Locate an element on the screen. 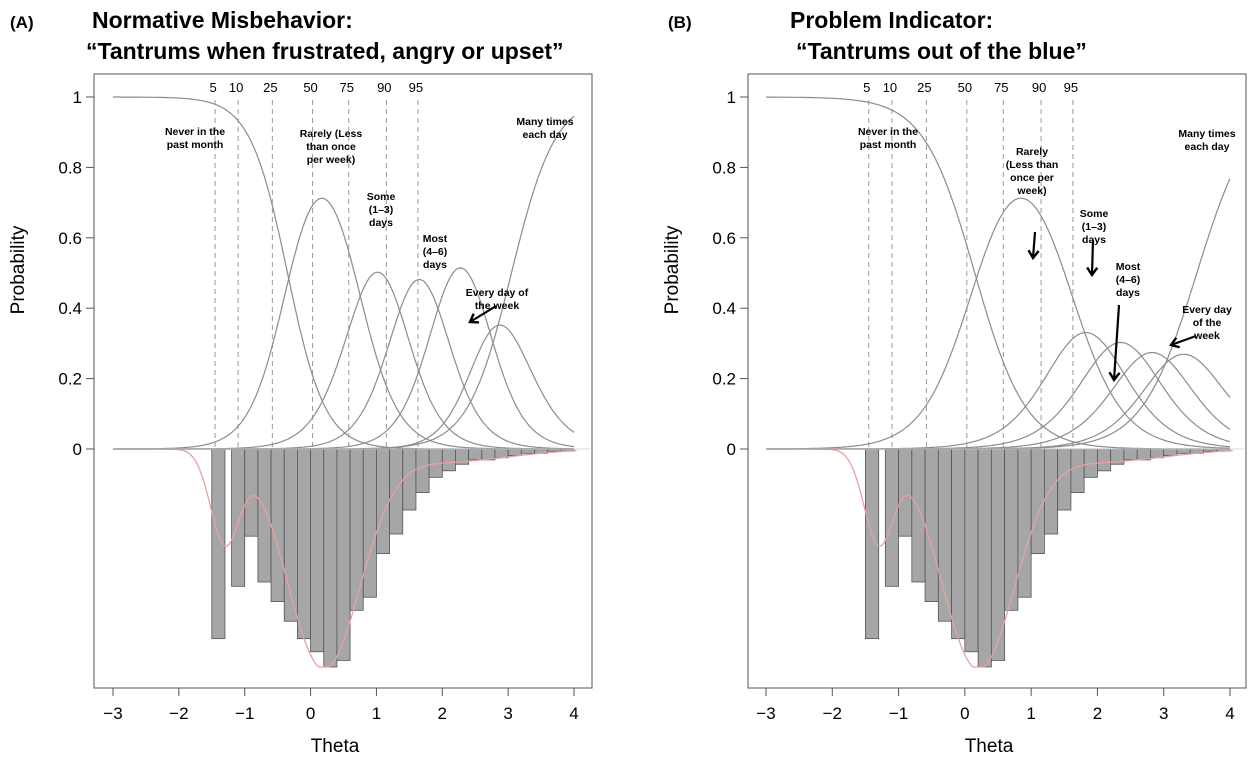 The height and width of the screenshot is (762, 1249). panel-b-curve-label-line: Every day is located at coordinates (1207, 310).